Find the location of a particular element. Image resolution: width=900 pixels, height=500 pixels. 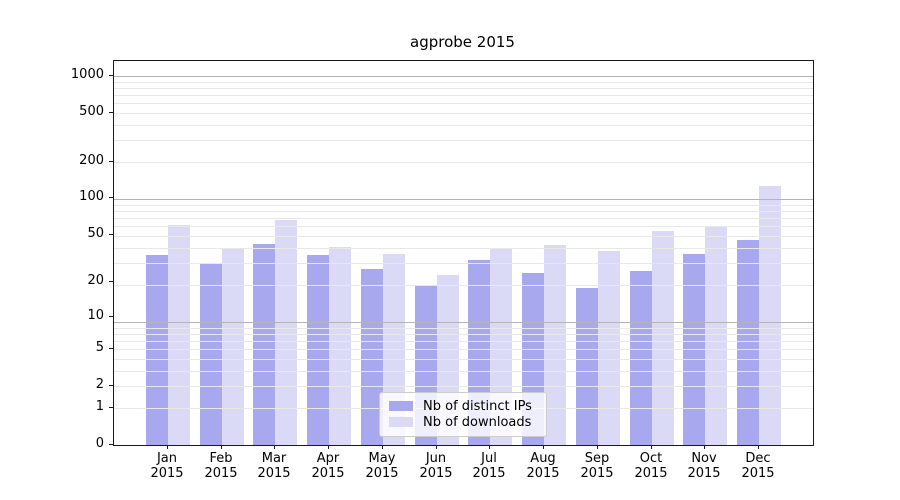

bar-downloads-dec is located at coordinates (770, 315).